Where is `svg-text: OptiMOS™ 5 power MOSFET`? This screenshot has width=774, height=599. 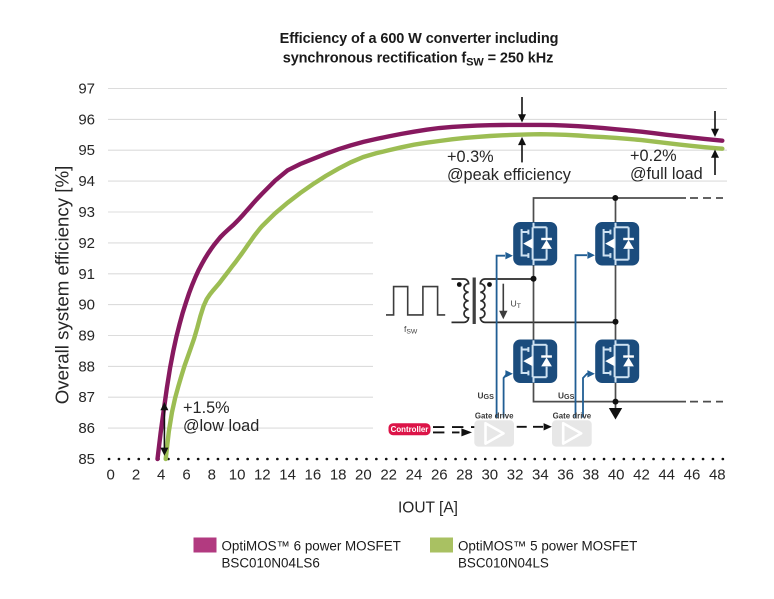
svg-text: OptiMOS™ 5 power MOSFET is located at coordinates (547, 546).